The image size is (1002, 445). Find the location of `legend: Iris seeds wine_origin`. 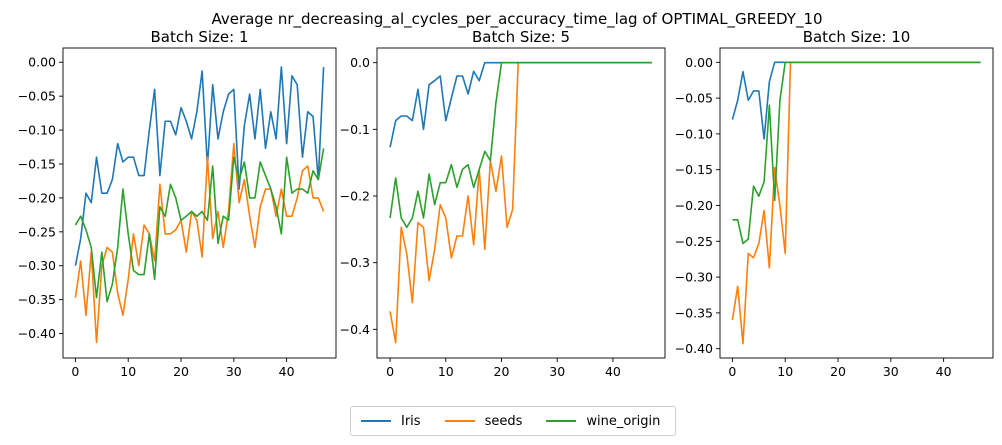

legend: Iris seeds wine_origin is located at coordinates (513, 421).